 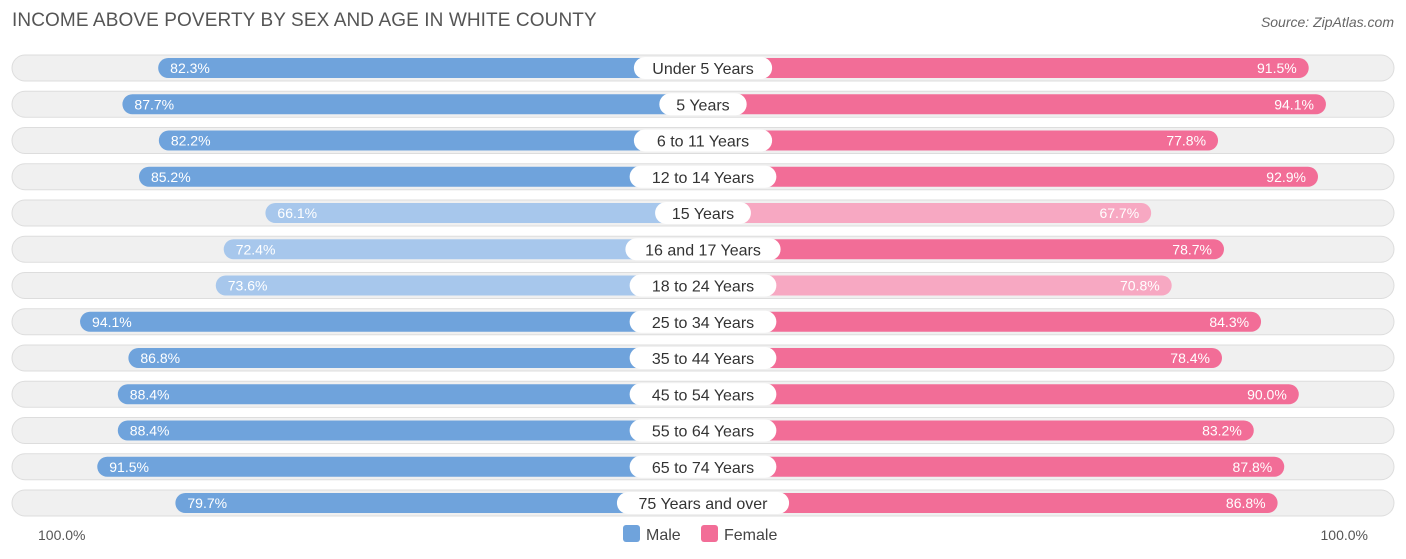 What do you see at coordinates (1267, 394) in the screenshot?
I see `female-value-label: 90.0%` at bounding box center [1267, 394].